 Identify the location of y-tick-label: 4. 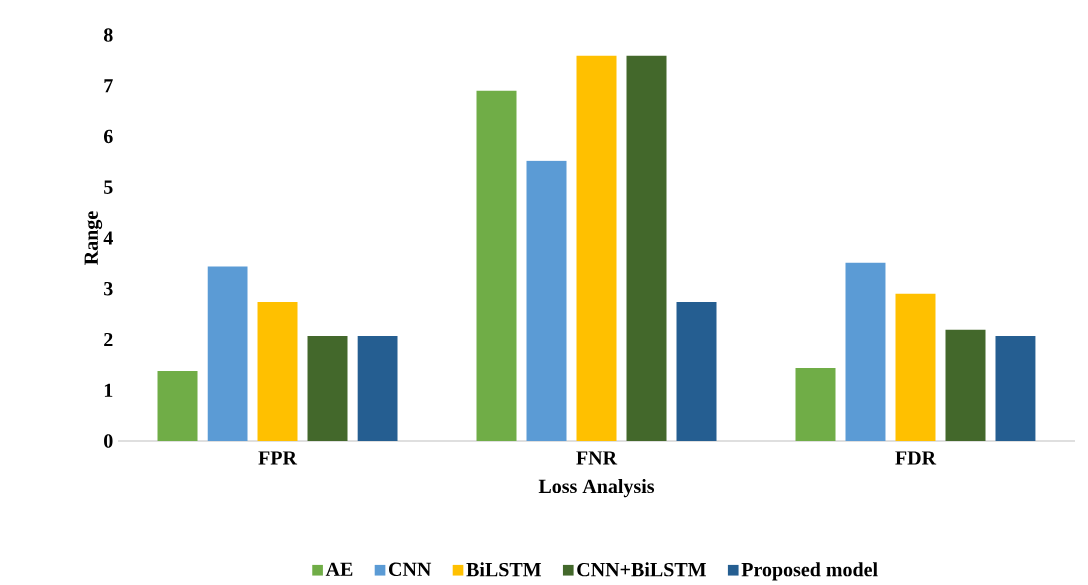
(108, 238).